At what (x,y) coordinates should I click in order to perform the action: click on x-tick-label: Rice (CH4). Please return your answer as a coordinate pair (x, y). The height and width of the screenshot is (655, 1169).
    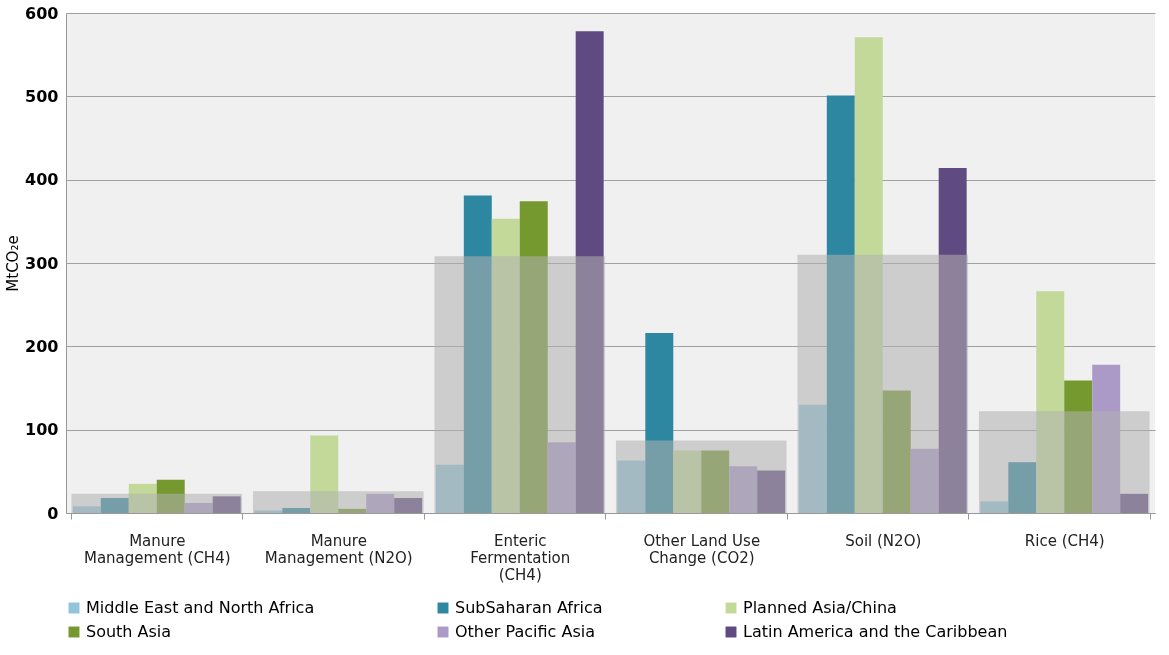
    Looking at the image, I should click on (1064, 540).